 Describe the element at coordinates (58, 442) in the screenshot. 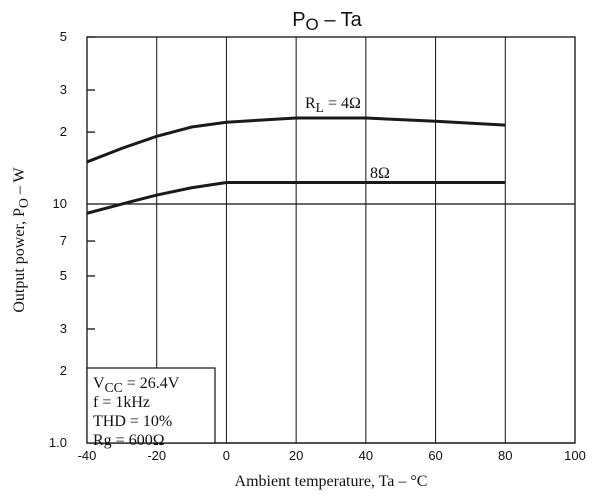

I see `y-tick-label: 1.0` at that location.